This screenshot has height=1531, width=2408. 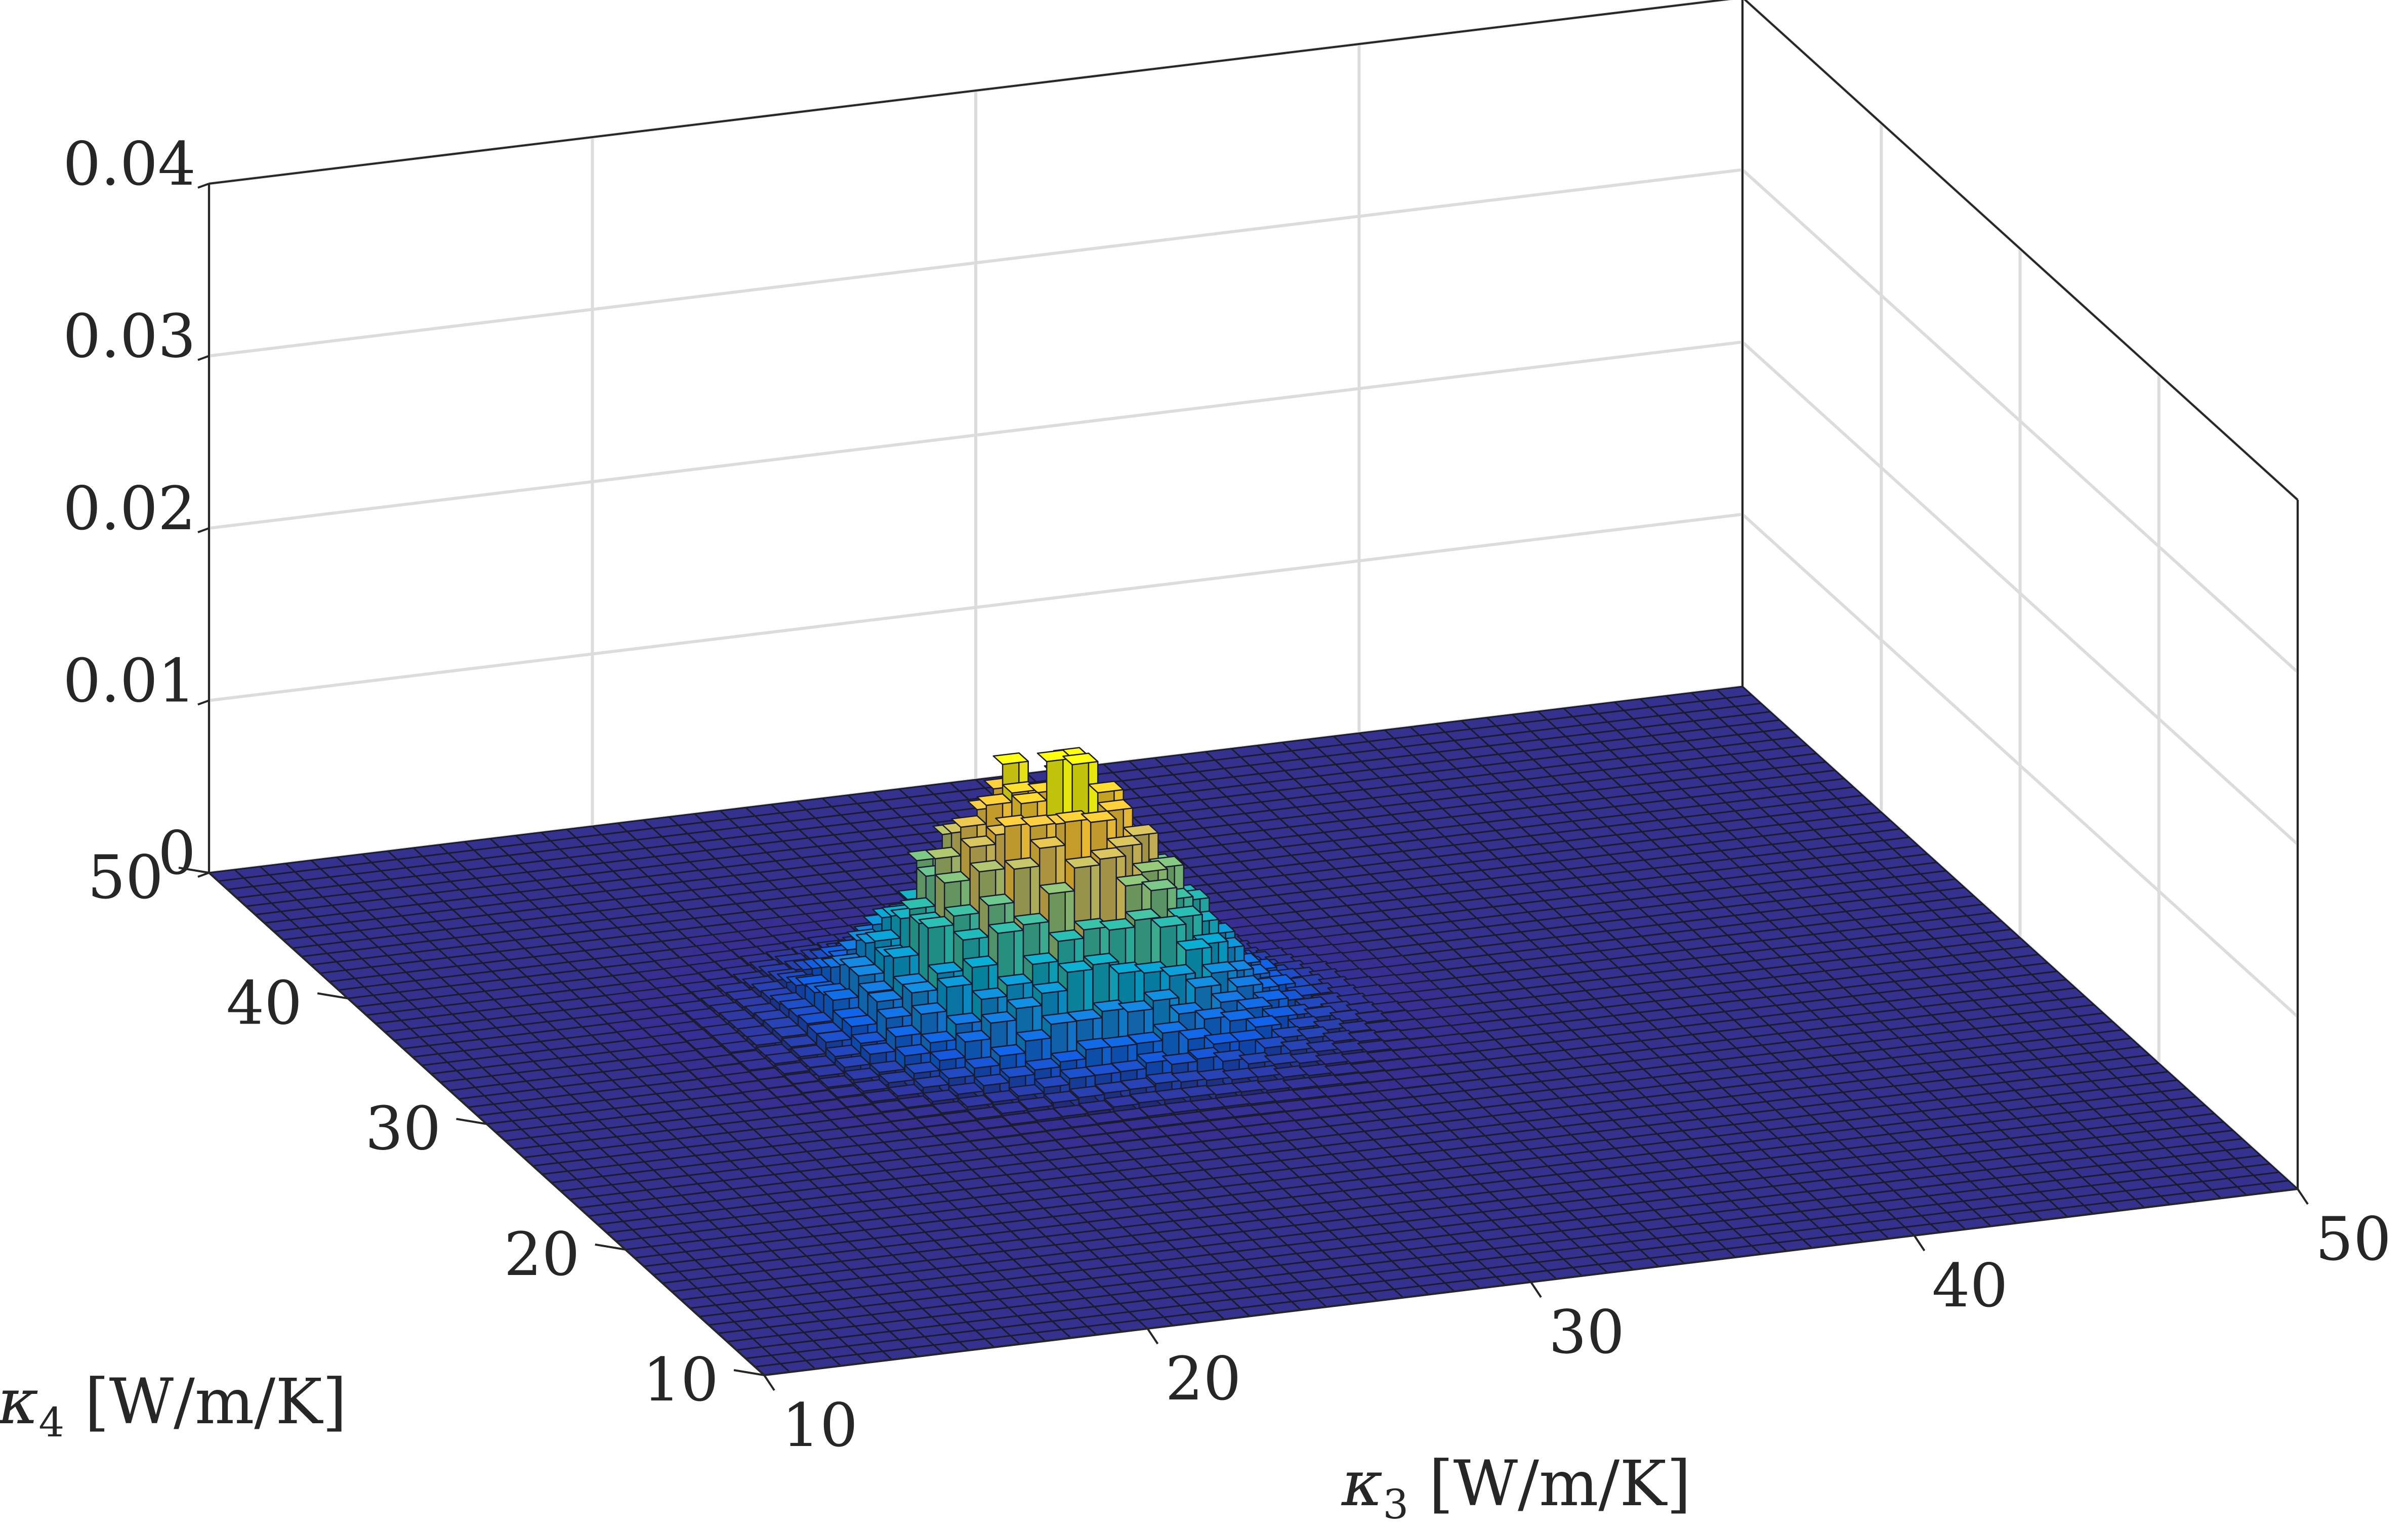 What do you see at coordinates (216, 1402) in the screenshot?
I see `y-axis-label-units: [W/m/K]` at bounding box center [216, 1402].